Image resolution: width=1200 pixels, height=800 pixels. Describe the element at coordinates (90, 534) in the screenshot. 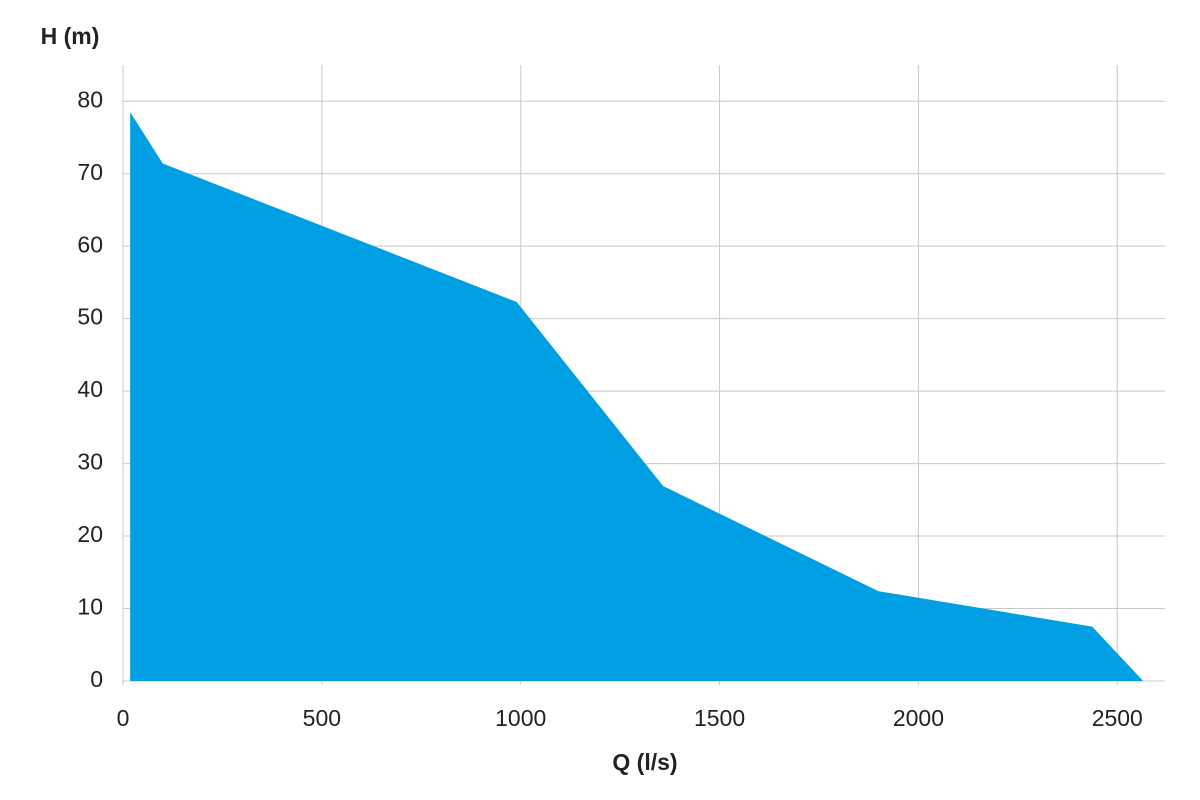

I see `y-tick-label: 20` at that location.